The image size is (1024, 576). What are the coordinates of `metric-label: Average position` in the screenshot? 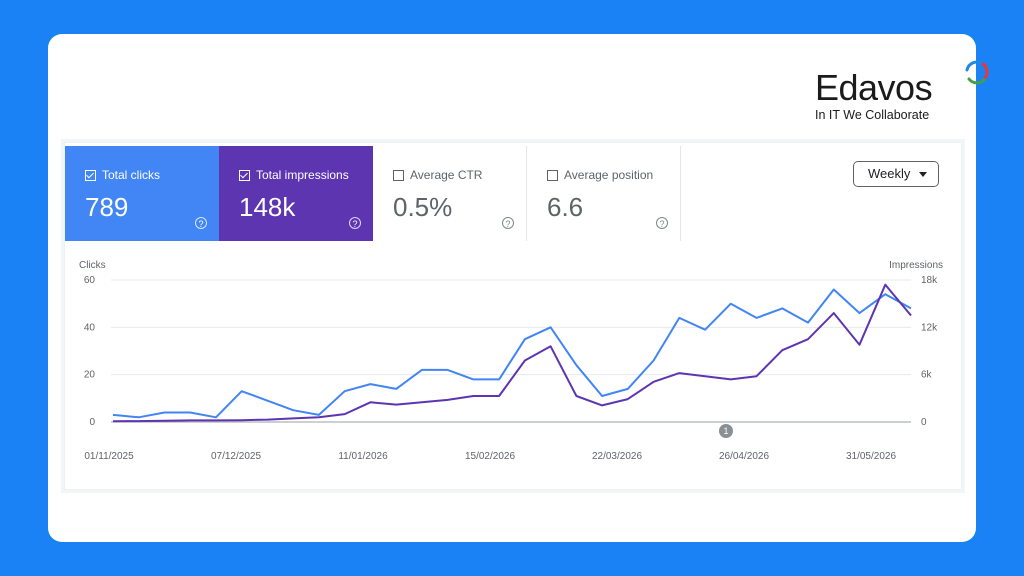 It's located at (609, 175).